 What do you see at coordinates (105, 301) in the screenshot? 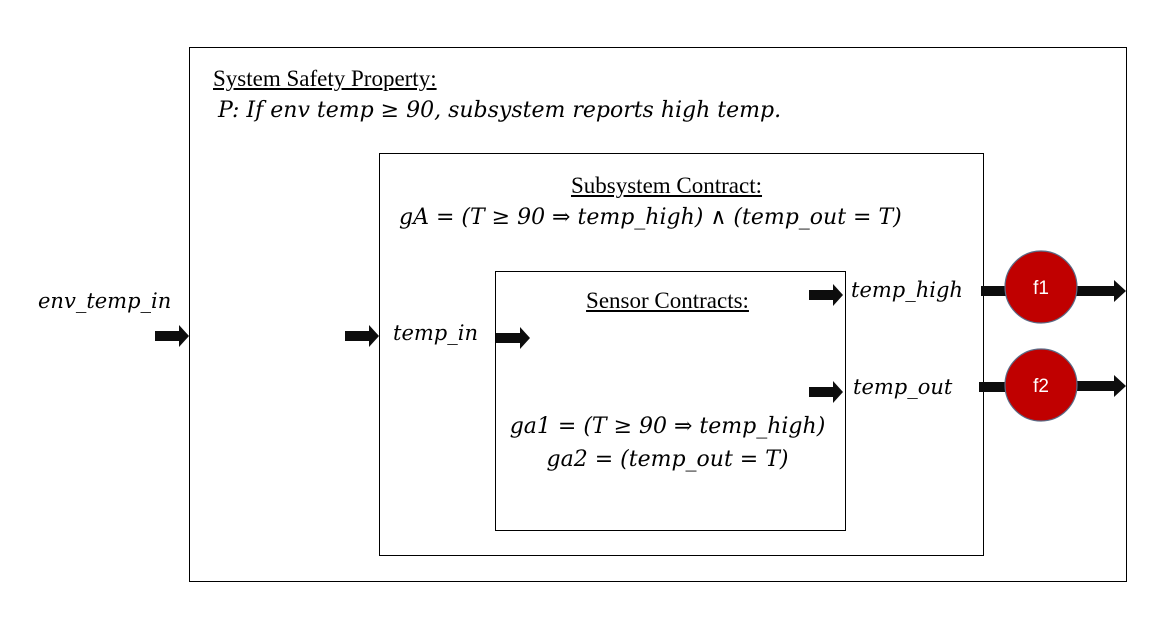
I see `env-temp-in-label: env_temp_in` at bounding box center [105, 301].